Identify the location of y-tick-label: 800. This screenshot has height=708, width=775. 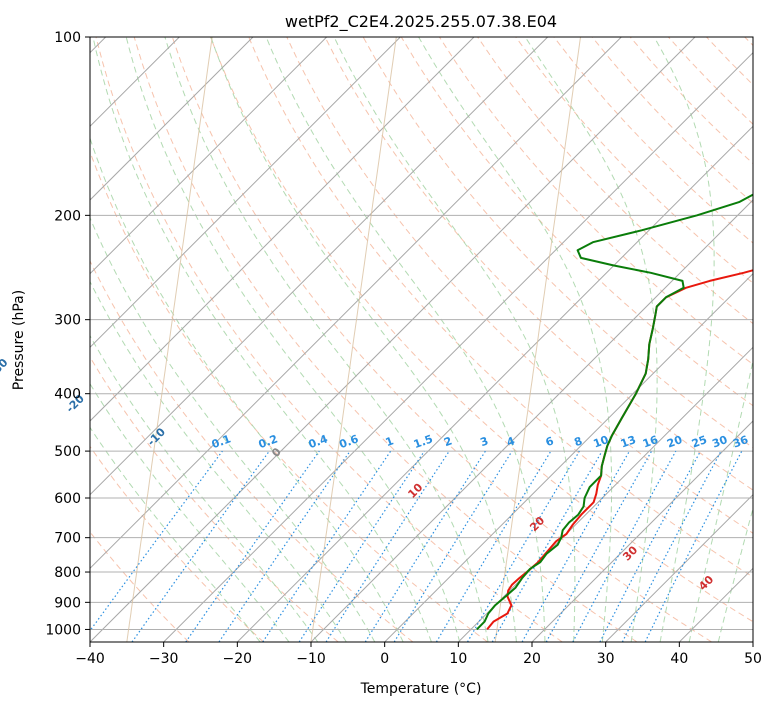
(67, 573).